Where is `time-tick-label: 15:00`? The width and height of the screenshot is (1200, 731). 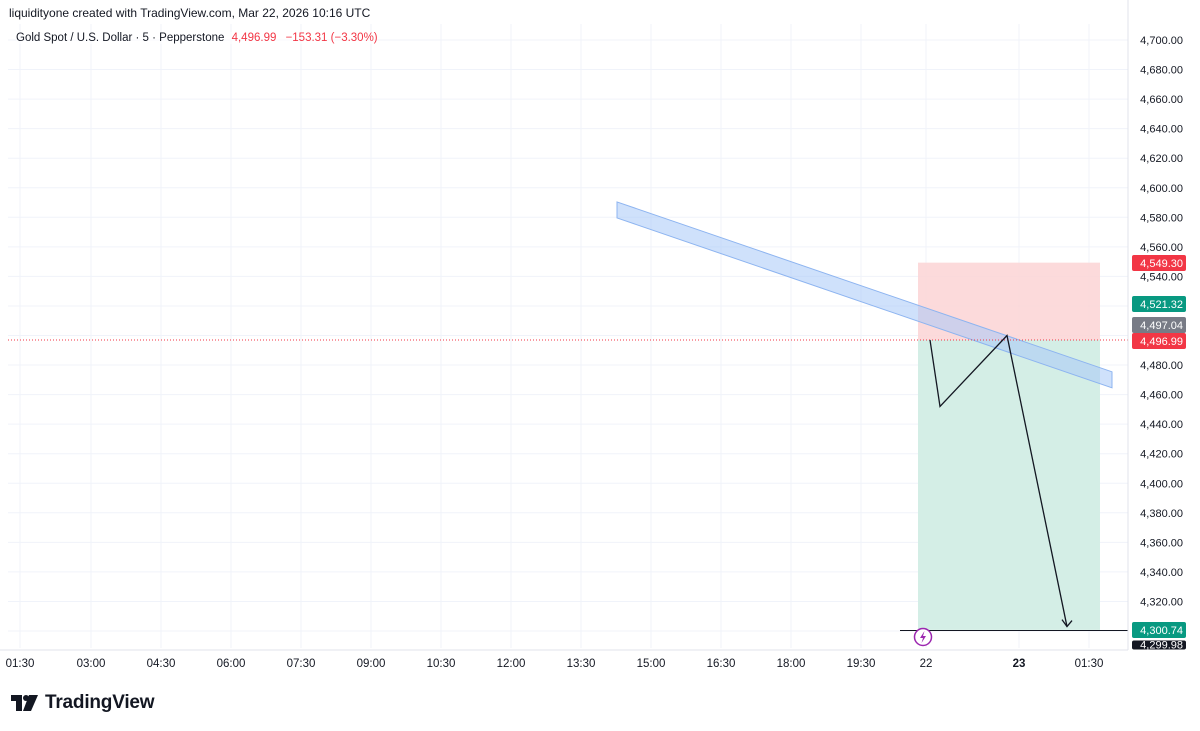 time-tick-label: 15:00 is located at coordinates (651, 664).